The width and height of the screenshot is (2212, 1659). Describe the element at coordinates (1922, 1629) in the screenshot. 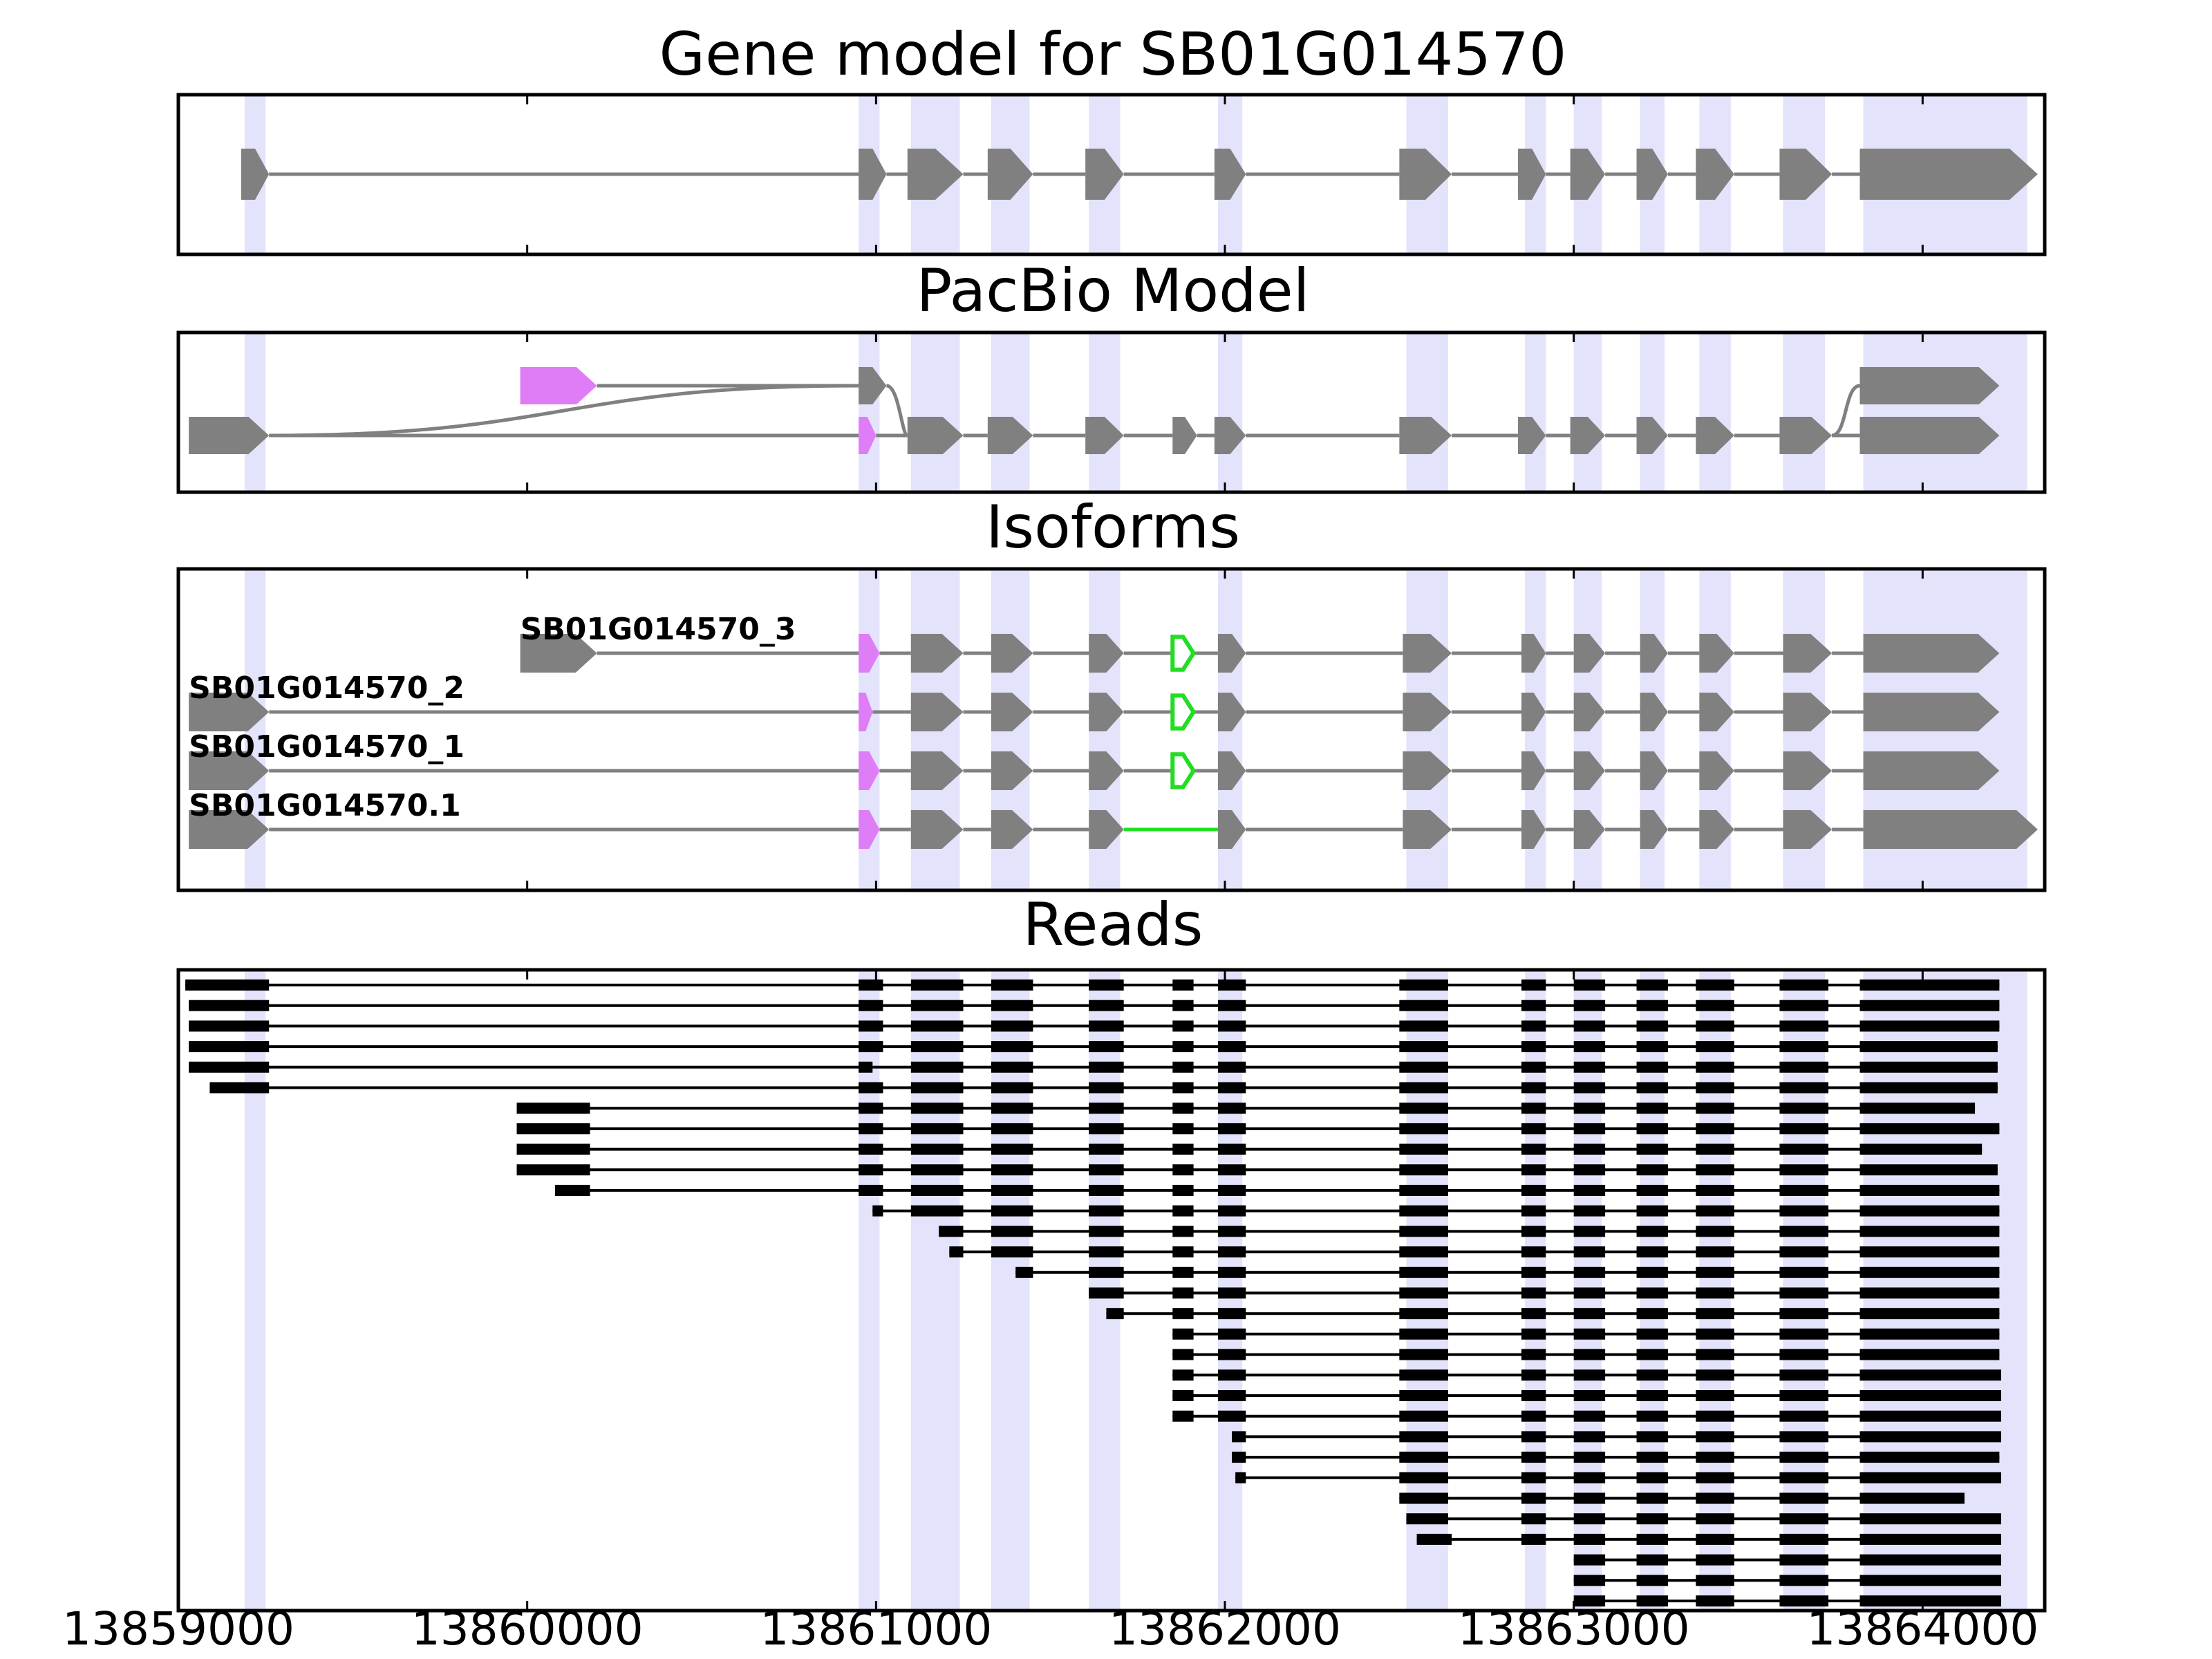

I see `x-tick-label: 13864000` at that location.